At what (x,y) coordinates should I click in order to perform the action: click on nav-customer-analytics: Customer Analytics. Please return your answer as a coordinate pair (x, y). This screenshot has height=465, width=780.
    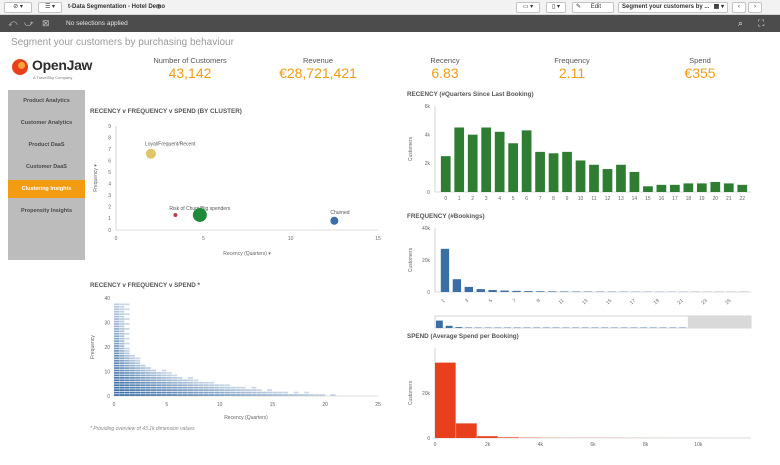
    Looking at the image, I should click on (46, 123).